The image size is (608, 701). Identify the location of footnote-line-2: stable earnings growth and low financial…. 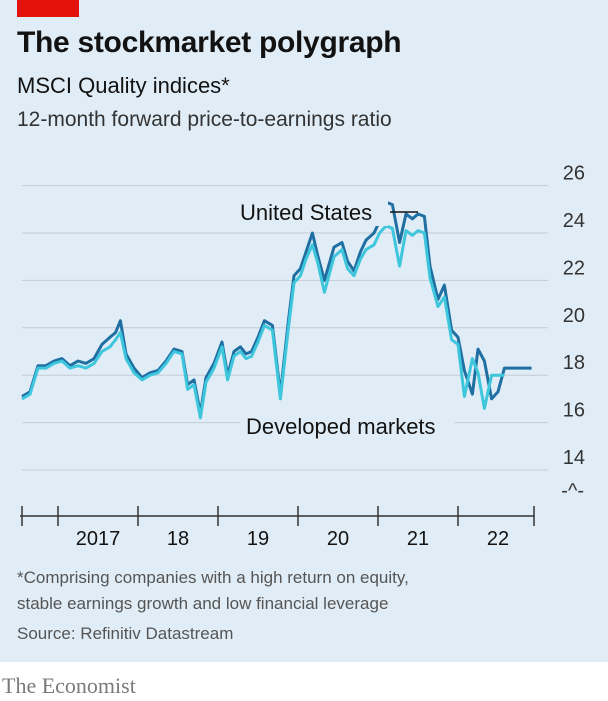
(203, 603).